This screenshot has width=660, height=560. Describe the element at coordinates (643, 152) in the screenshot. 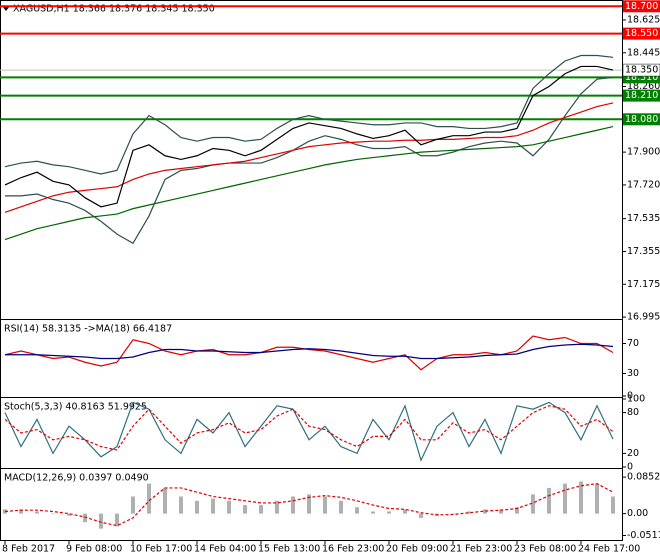

I see `y-tick-label: 17.900` at that location.